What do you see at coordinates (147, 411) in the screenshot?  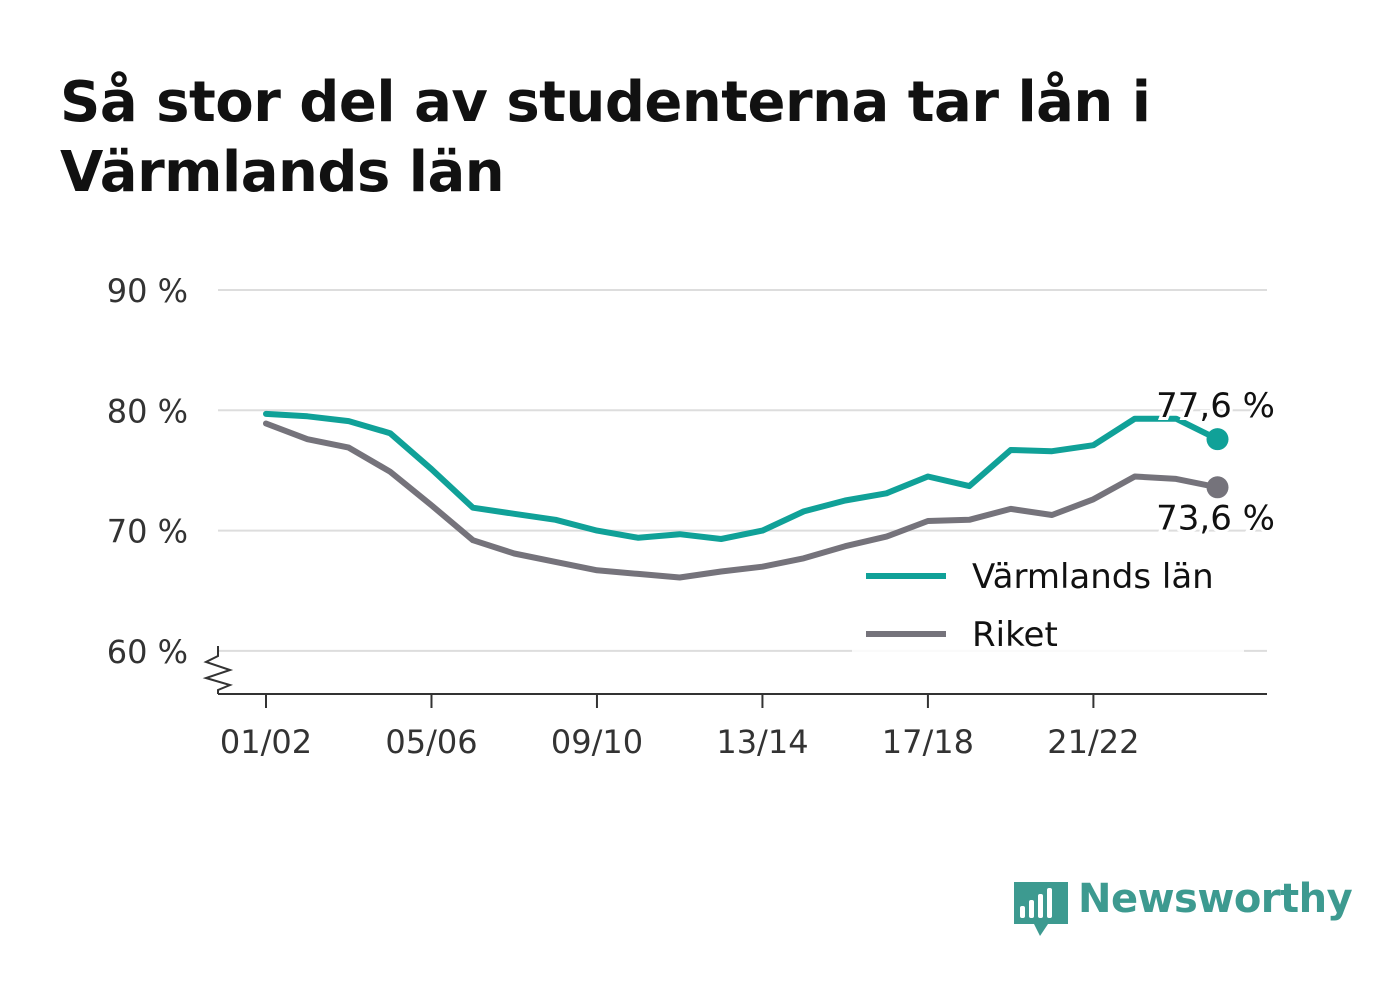 I see `y-tick-label: 80 %` at bounding box center [147, 411].